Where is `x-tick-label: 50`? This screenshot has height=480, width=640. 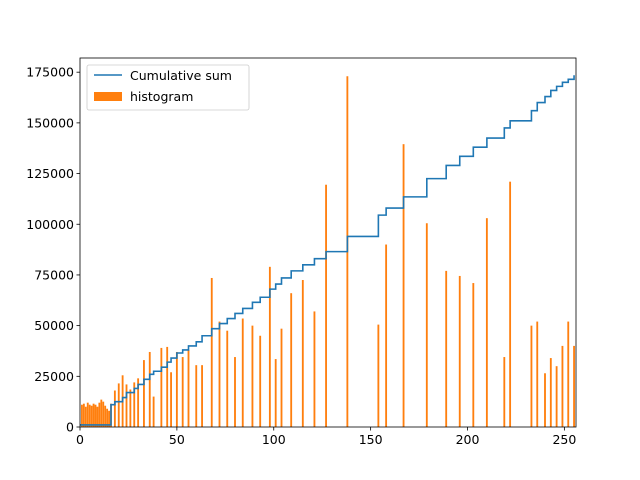
x-tick-label: 50 is located at coordinates (177, 439).